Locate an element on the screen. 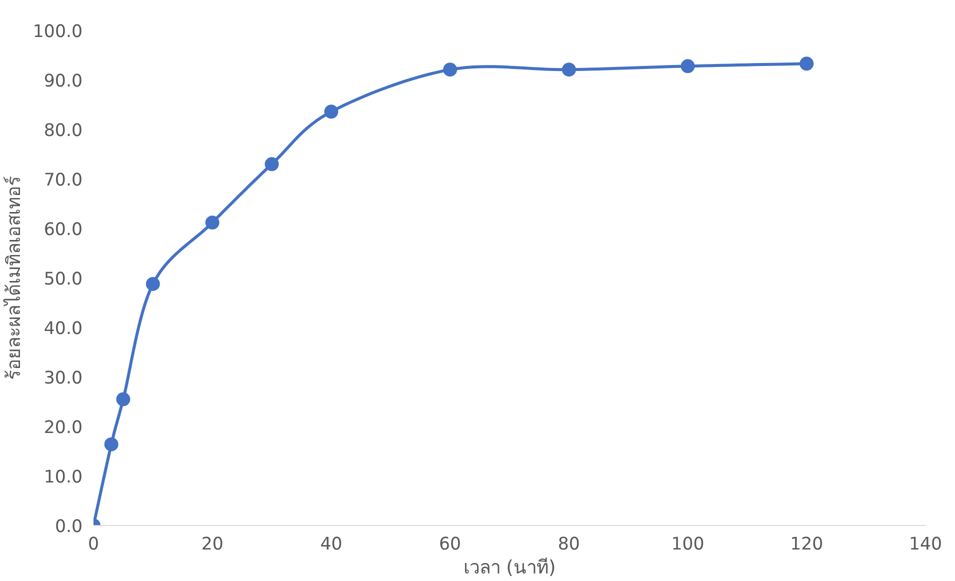  y-tick-label: 0.0 is located at coordinates (68, 527).